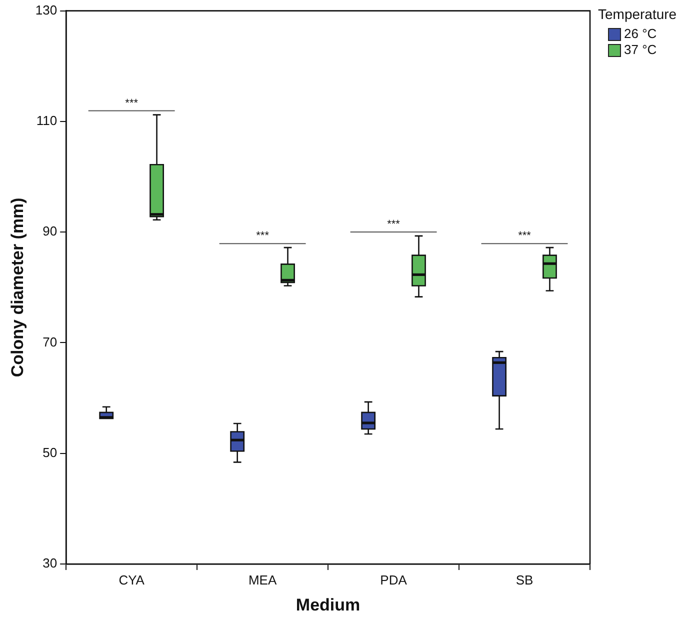  I want to click on y-tick-label: 50, so click(50, 452).